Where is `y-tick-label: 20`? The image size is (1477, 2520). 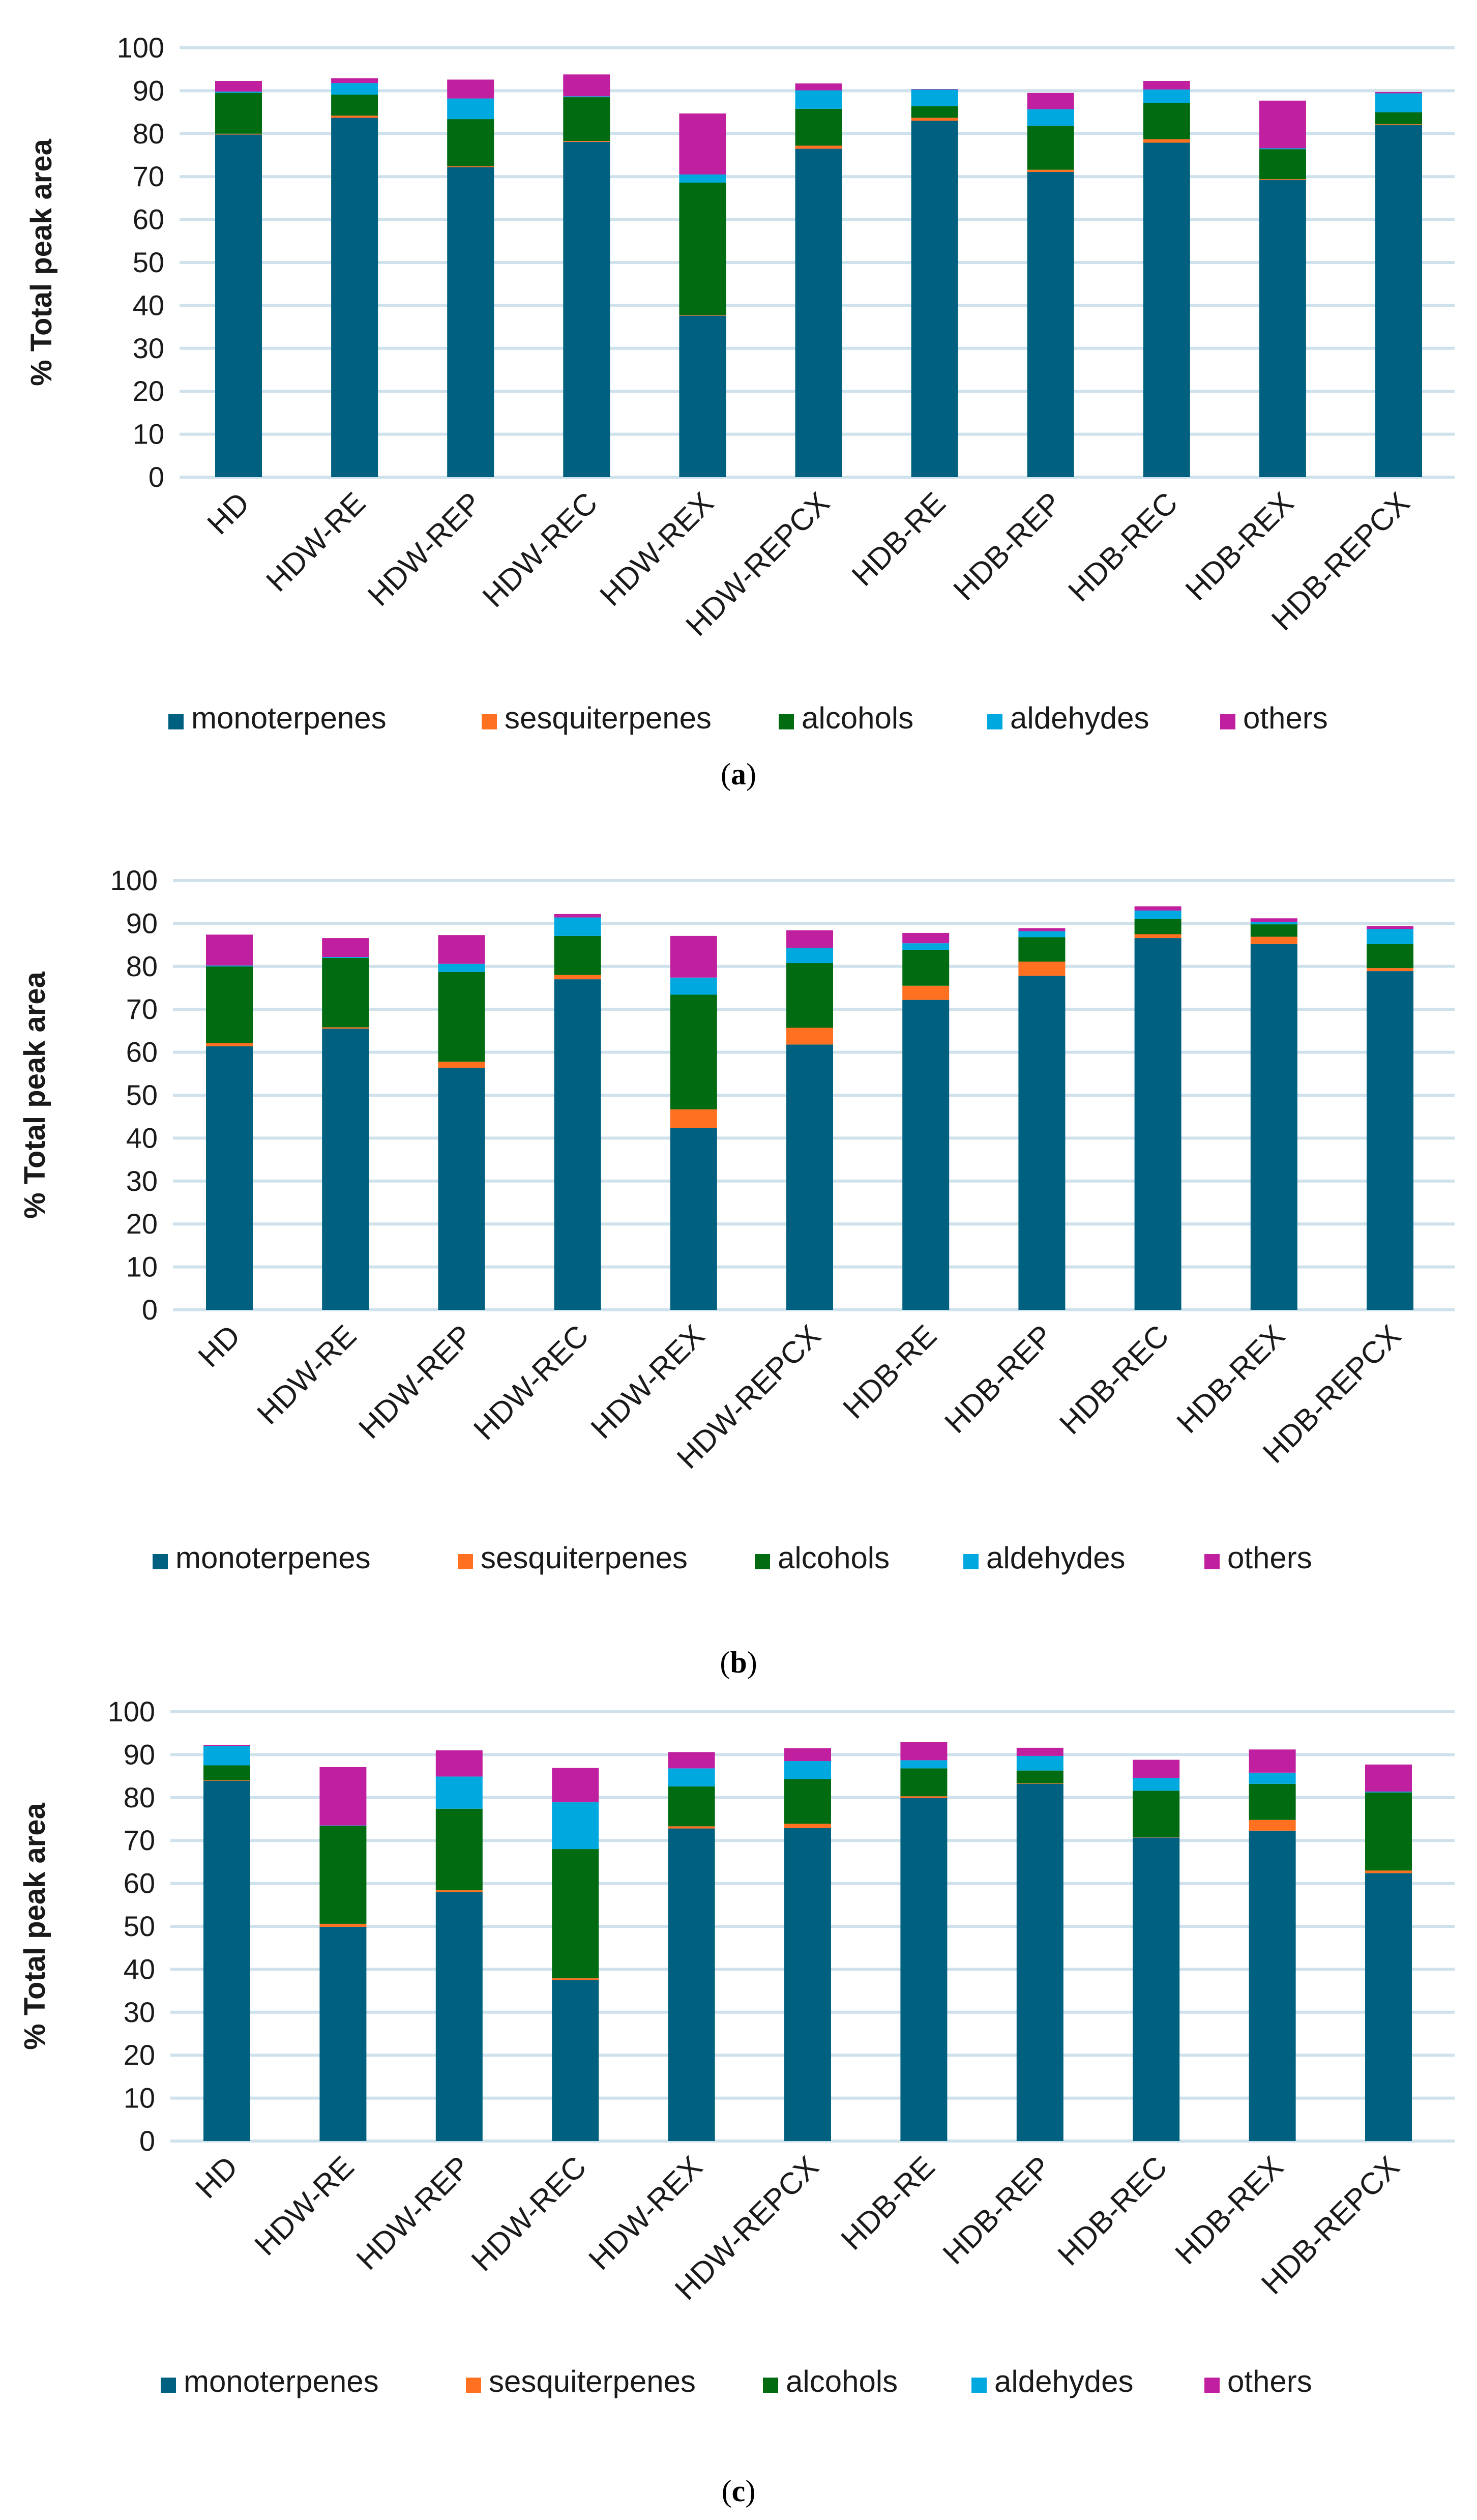
y-tick-label: 20 is located at coordinates (139, 2055).